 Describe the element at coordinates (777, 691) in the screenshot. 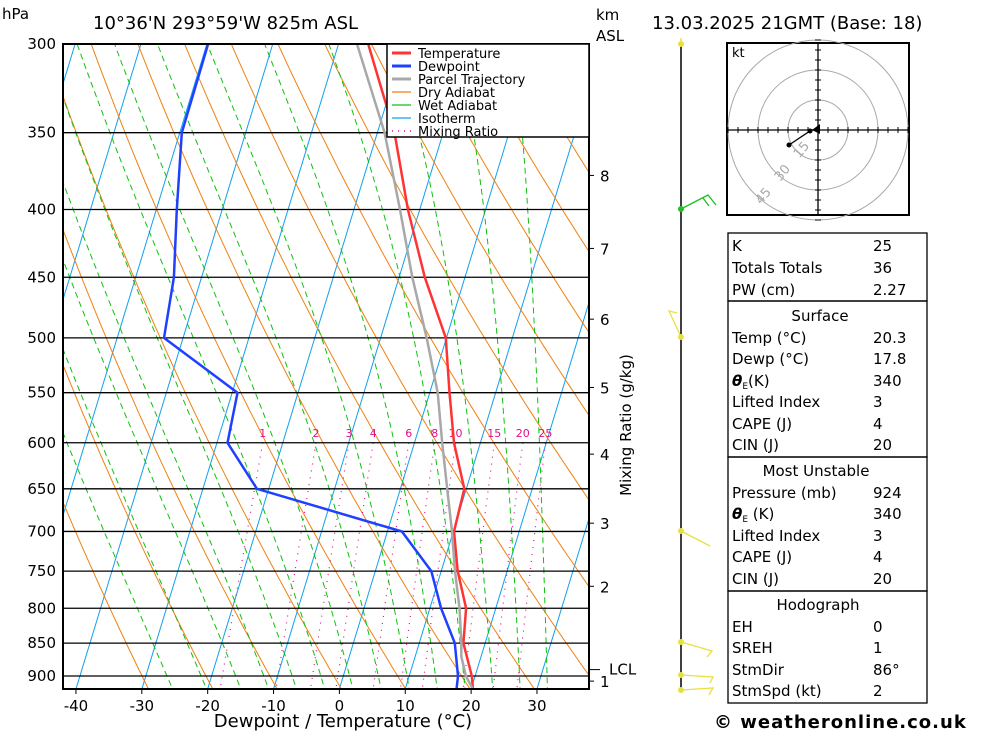

I see `stmspd-label: StmSpd (kt)` at that location.